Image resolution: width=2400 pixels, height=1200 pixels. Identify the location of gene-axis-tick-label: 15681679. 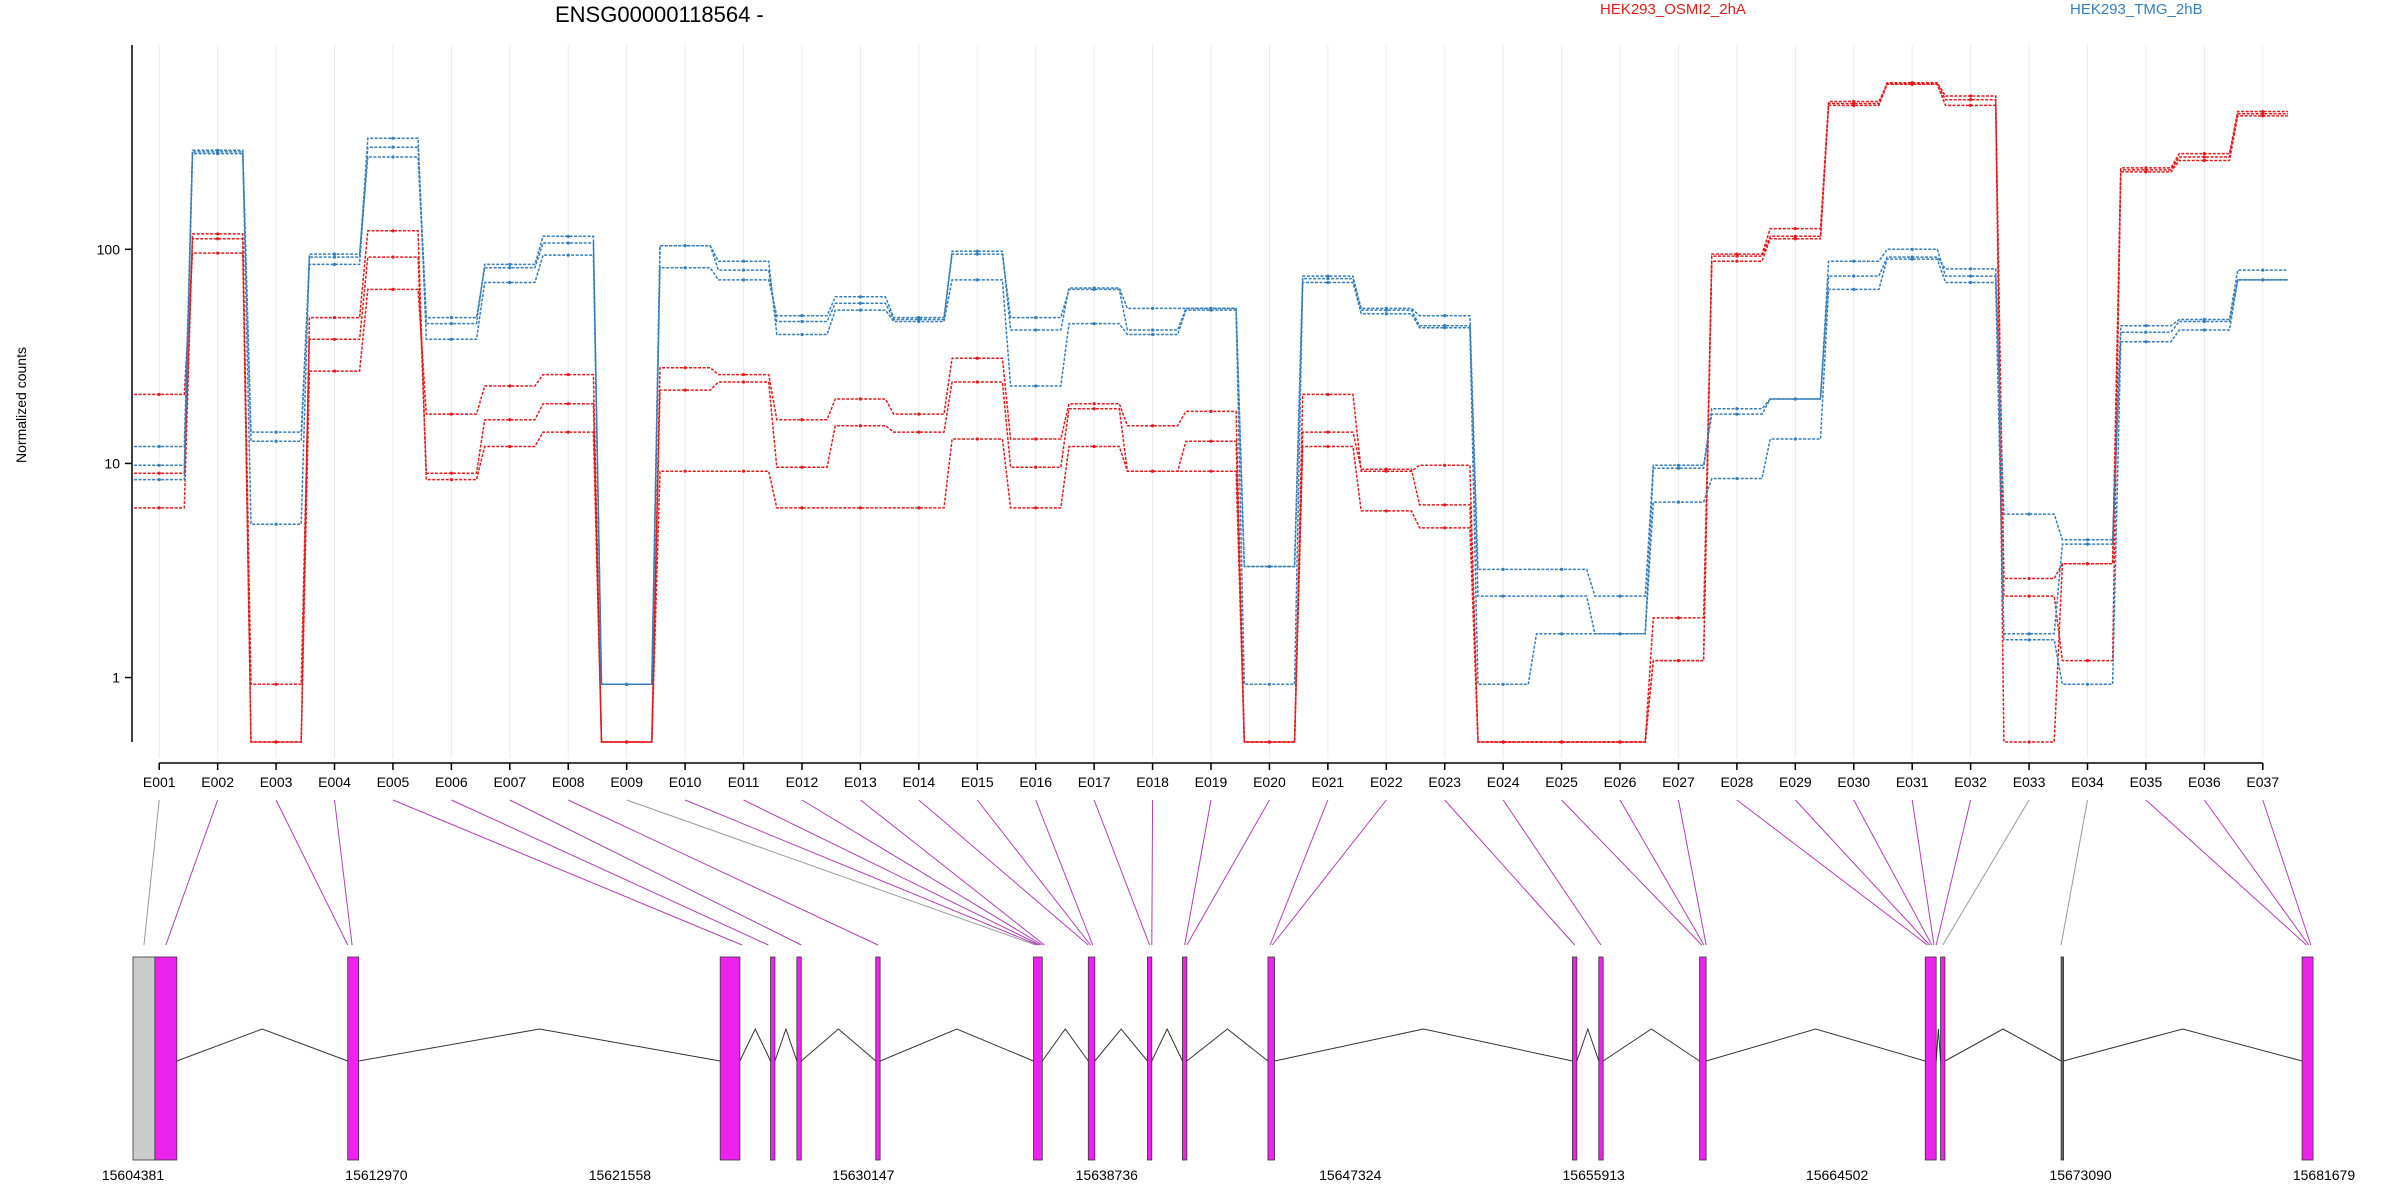
(2324, 1175).